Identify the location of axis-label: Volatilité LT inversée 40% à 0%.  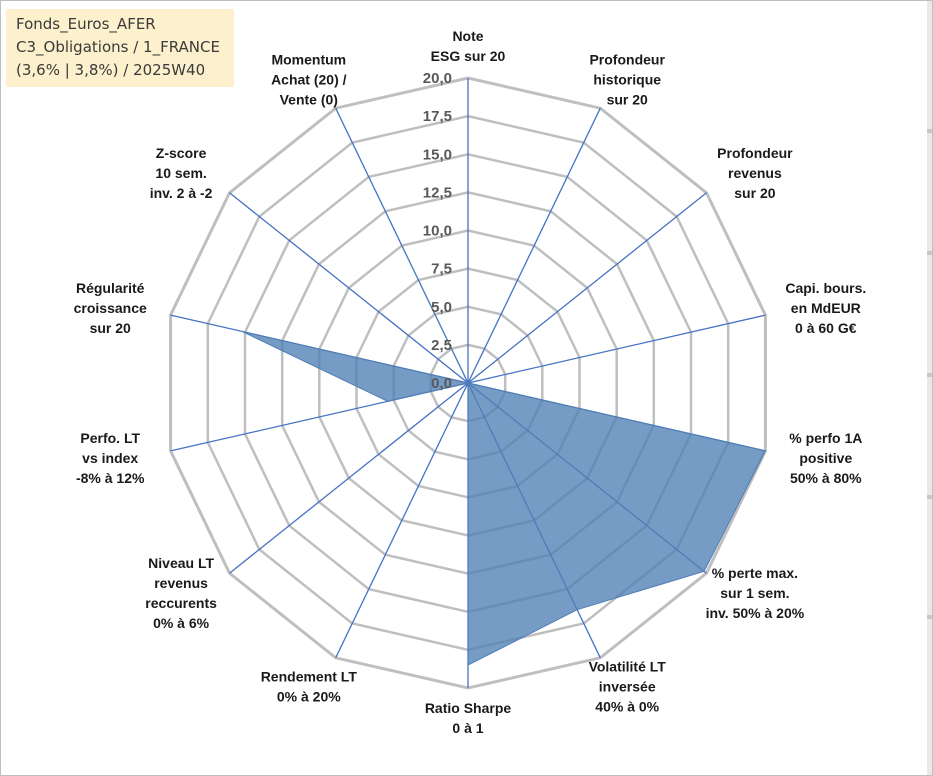
(628, 687).